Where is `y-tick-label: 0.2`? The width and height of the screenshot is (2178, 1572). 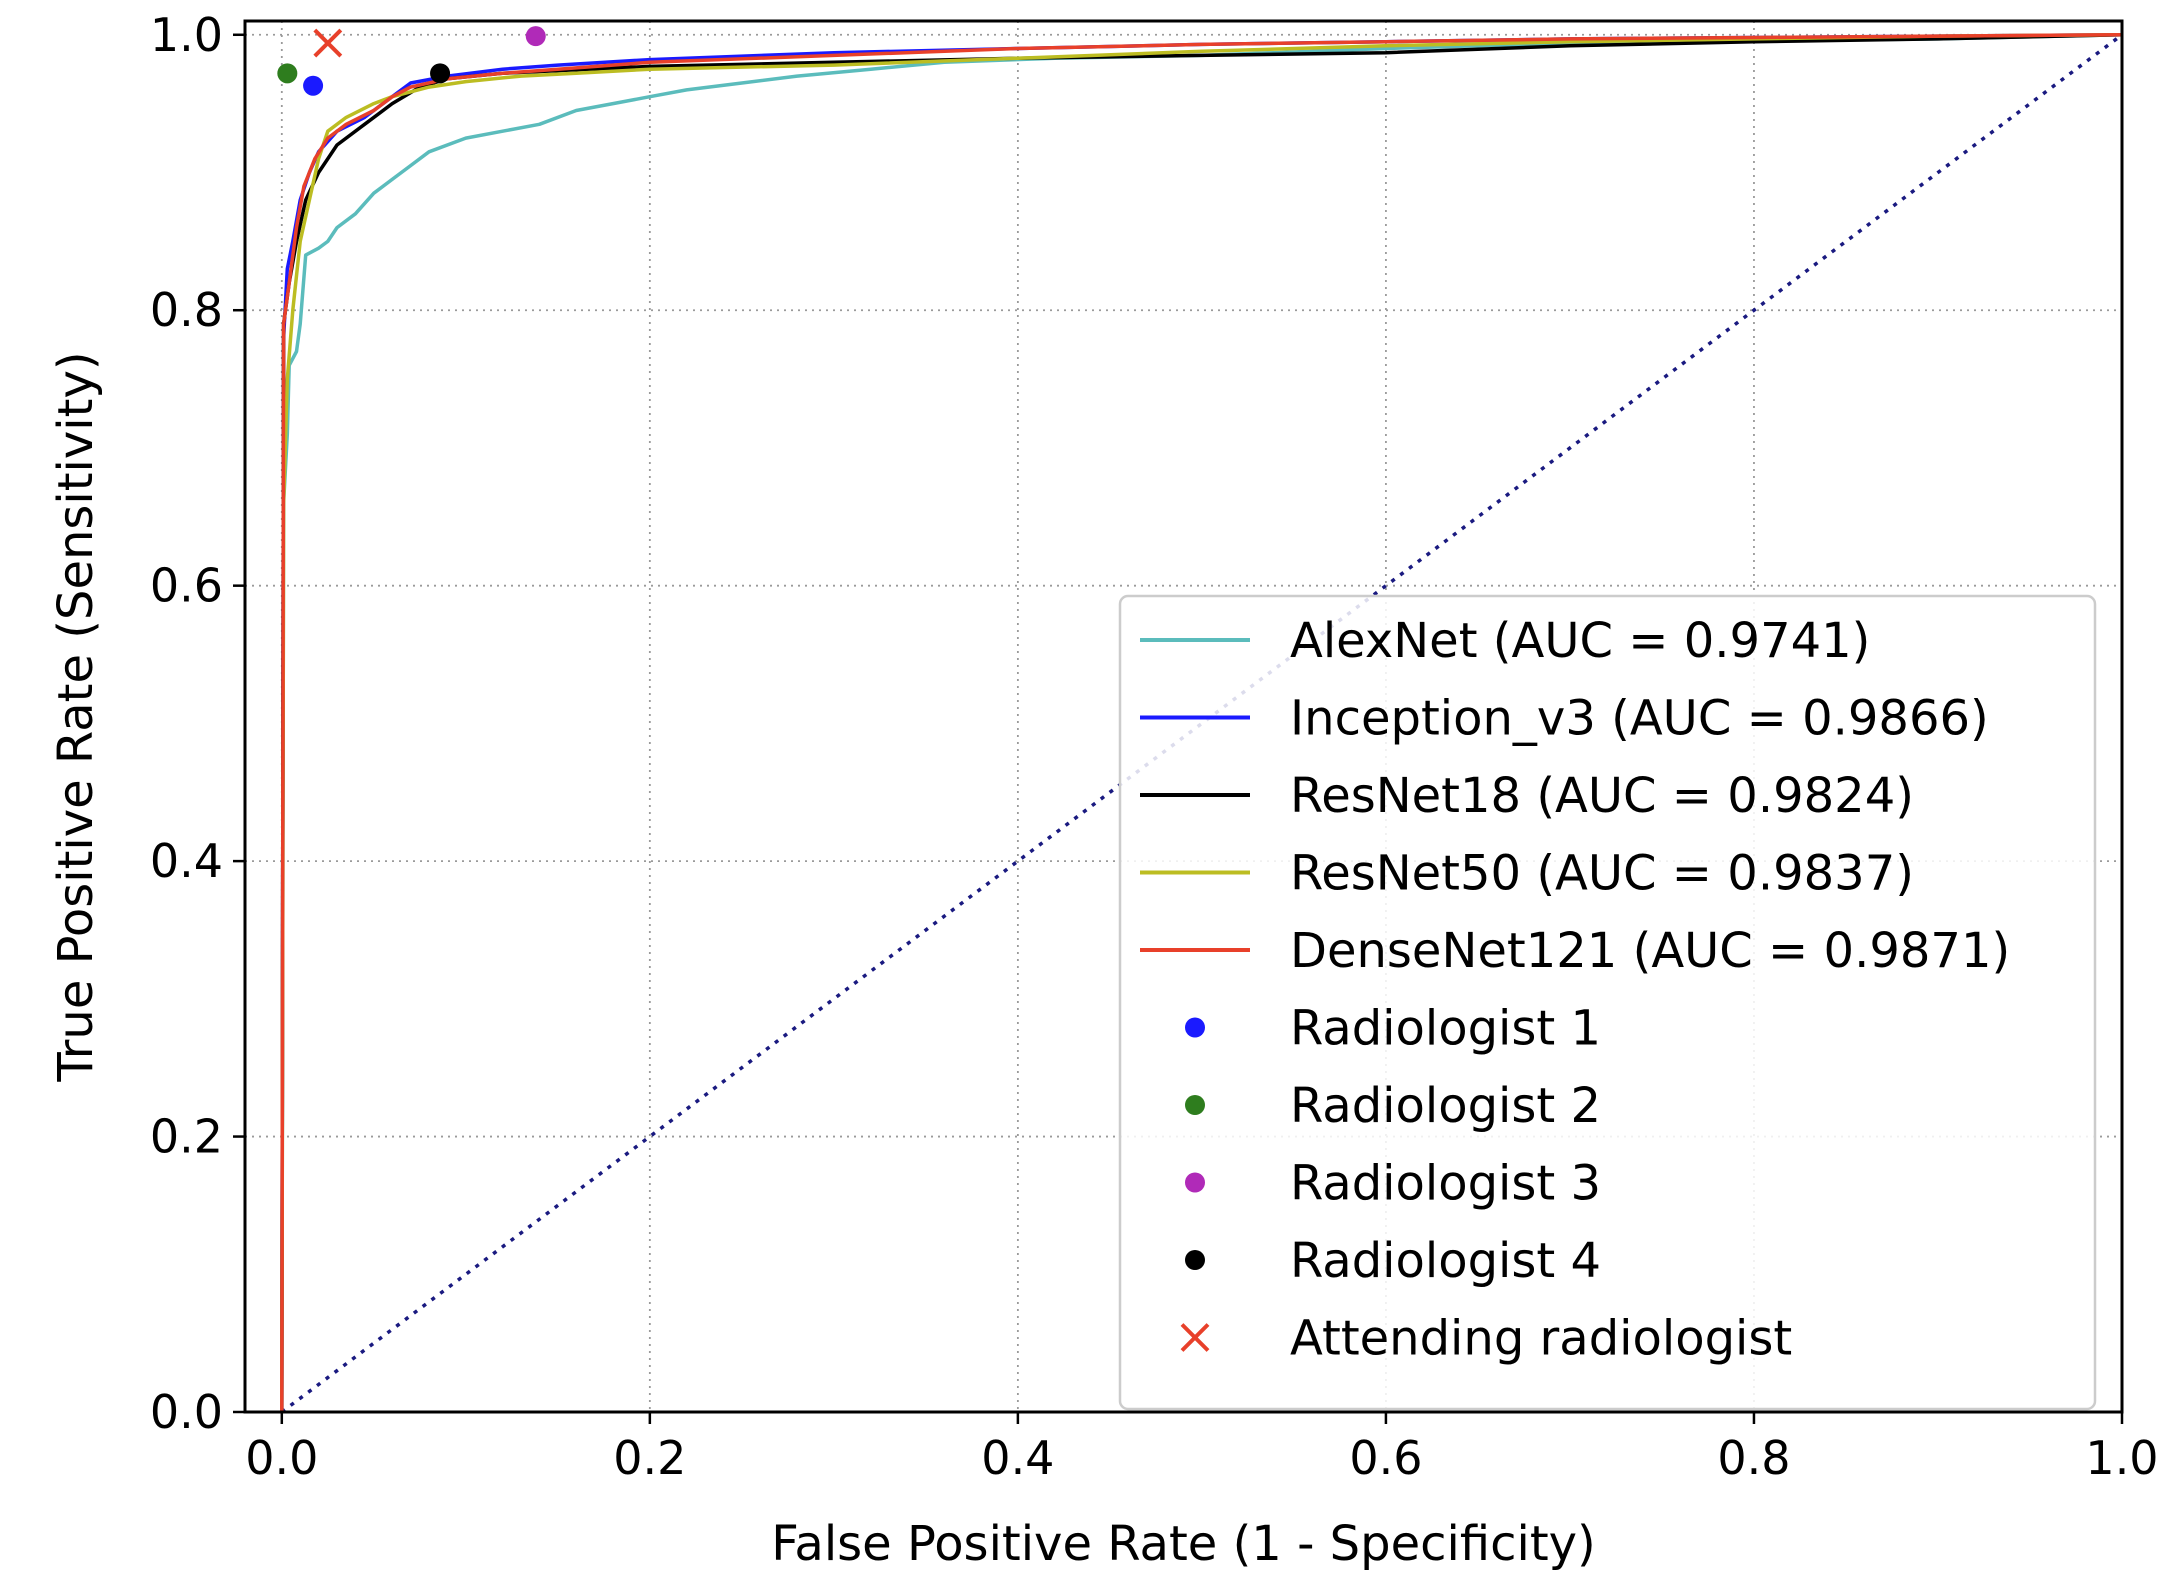 y-tick-label: 0.2 is located at coordinates (186, 1137).